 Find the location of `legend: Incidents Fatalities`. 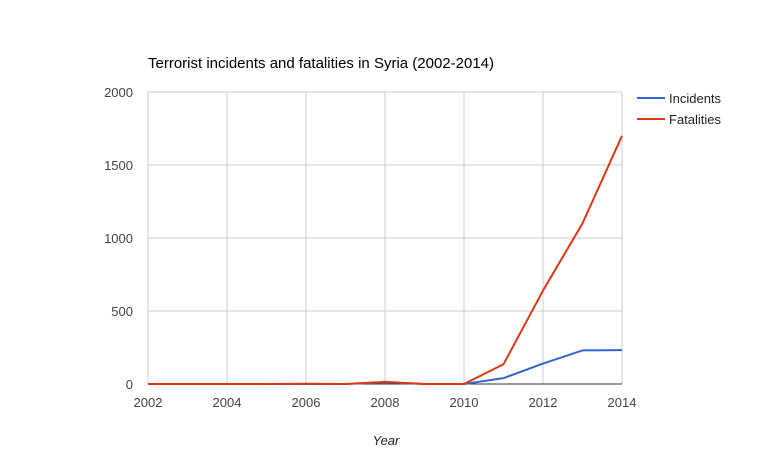

legend: Incidents Fatalities is located at coordinates (679, 109).